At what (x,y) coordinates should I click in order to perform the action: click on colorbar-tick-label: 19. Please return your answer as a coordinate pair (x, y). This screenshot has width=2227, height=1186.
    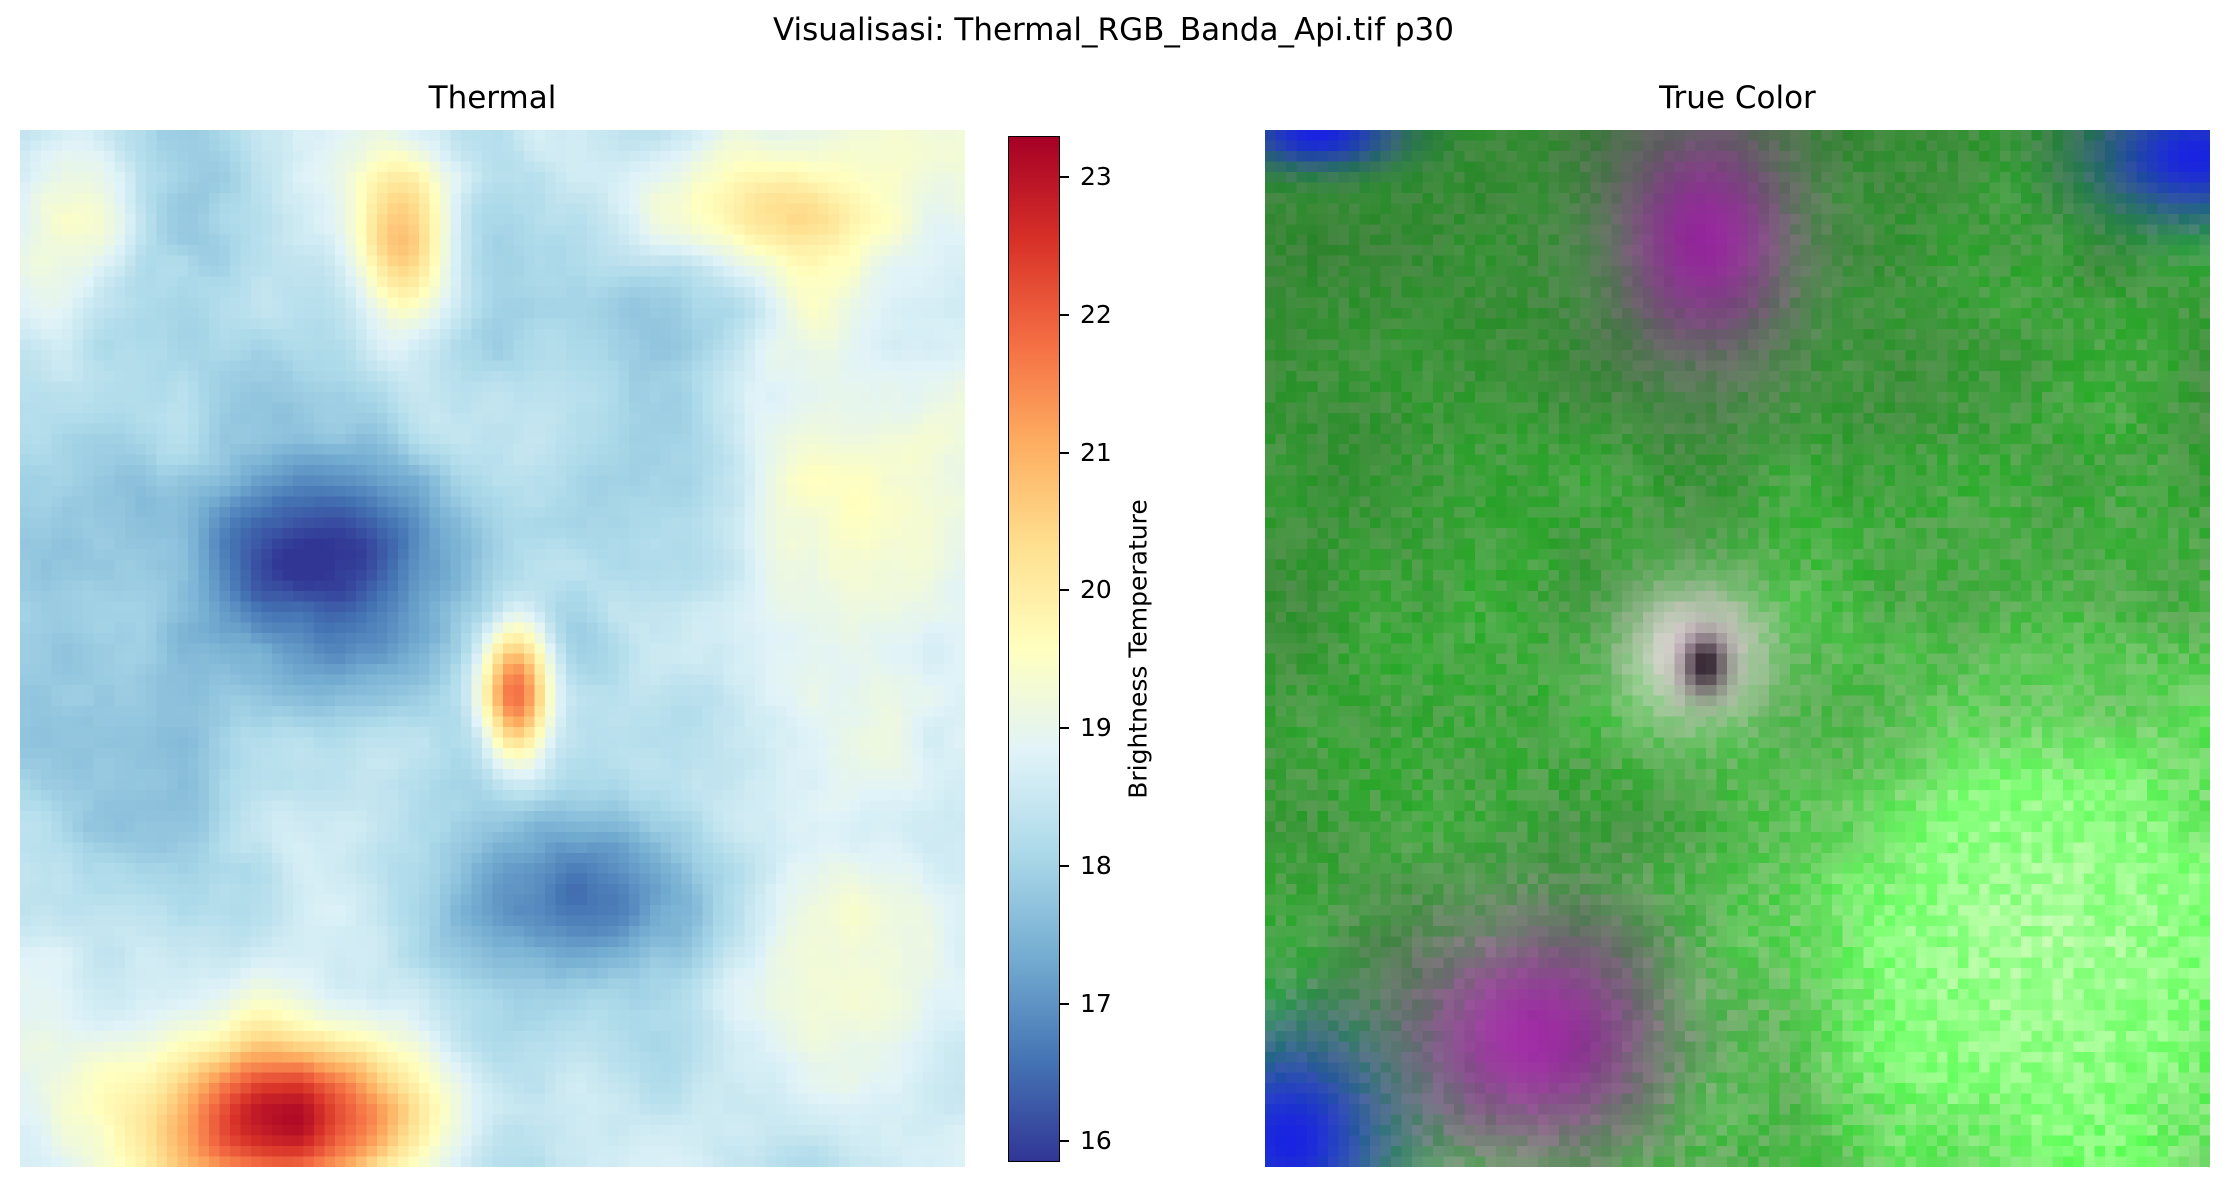
    Looking at the image, I should click on (1096, 728).